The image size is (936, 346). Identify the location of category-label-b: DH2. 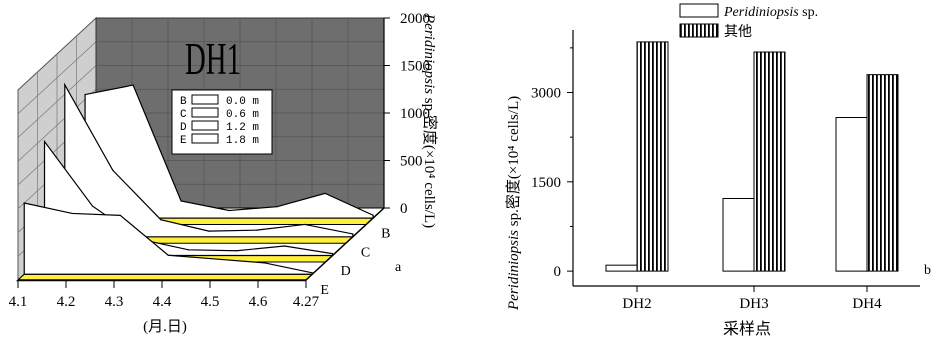
(636, 304).